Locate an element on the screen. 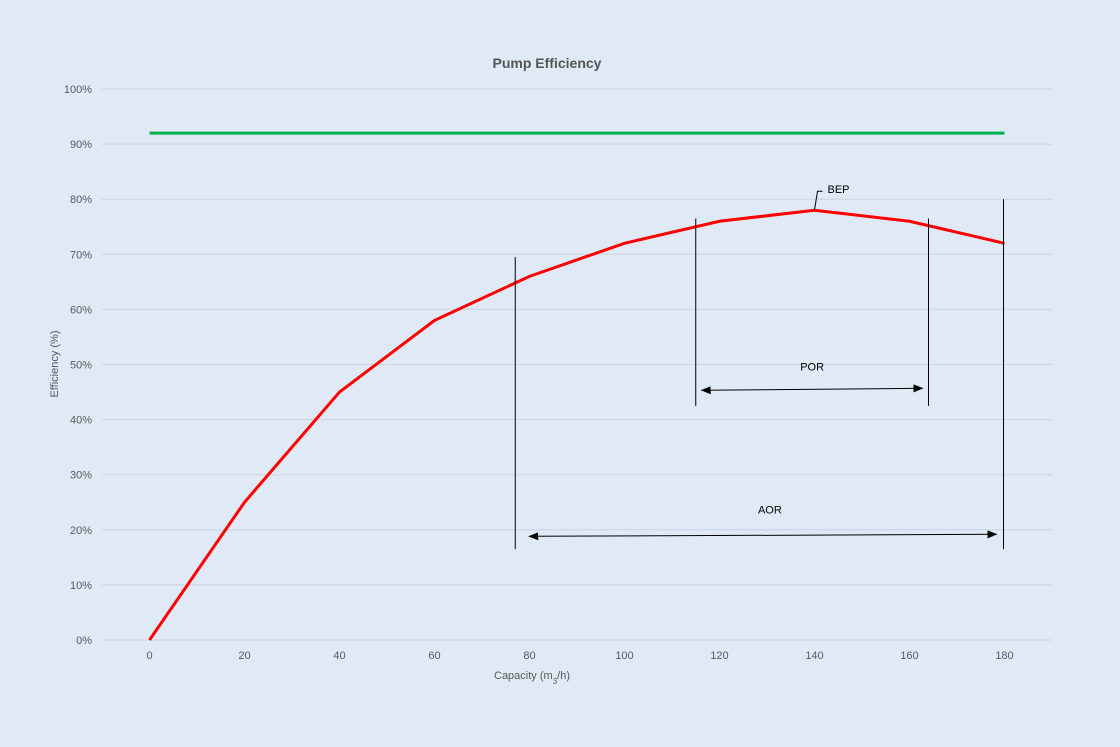 This screenshot has height=747, width=1120. x-tick-label: 160 is located at coordinates (909, 656).